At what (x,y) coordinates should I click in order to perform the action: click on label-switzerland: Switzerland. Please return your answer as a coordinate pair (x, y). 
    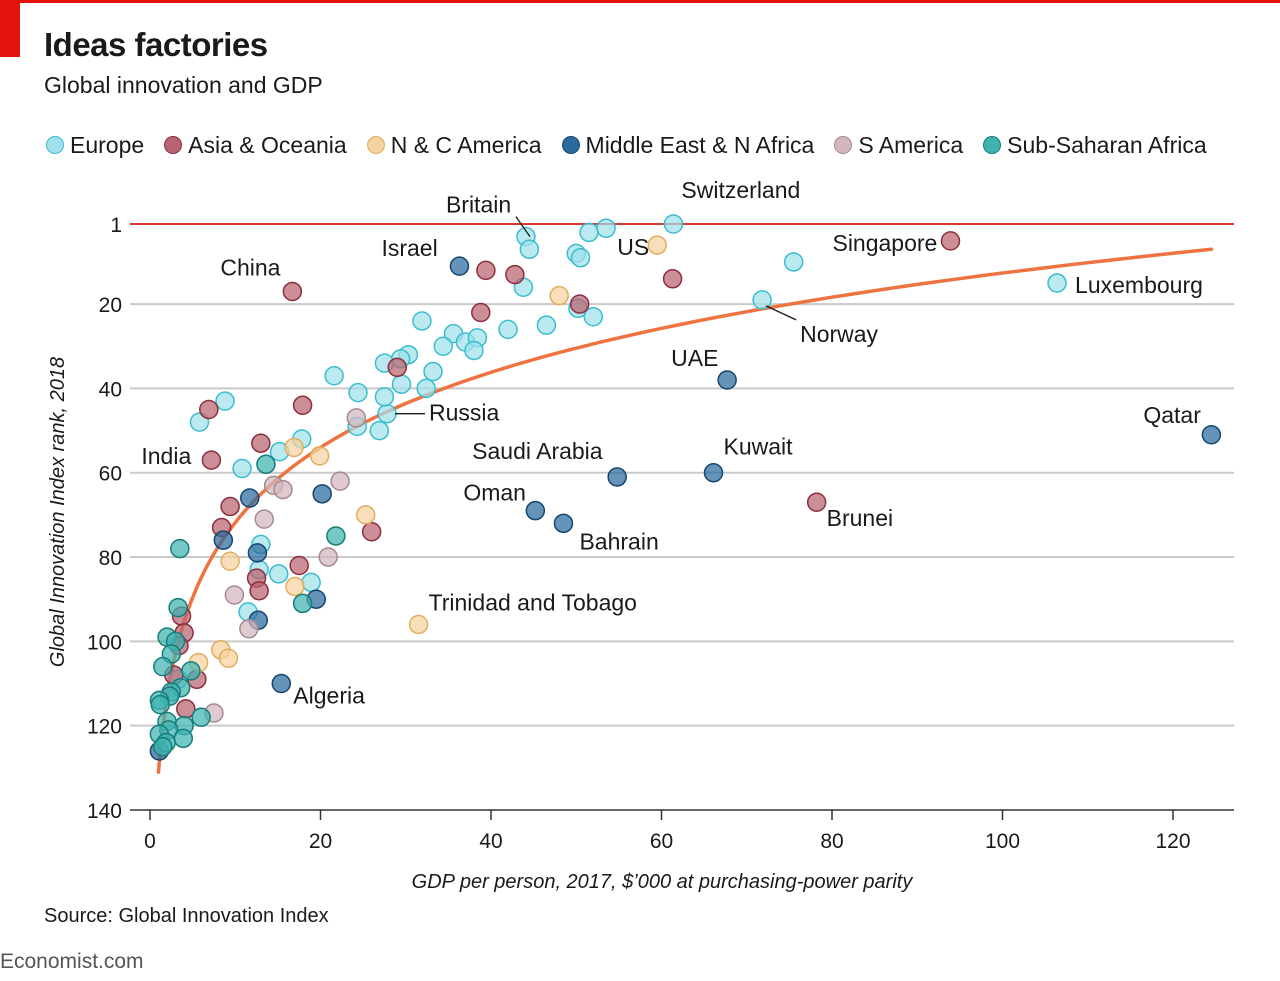
    Looking at the image, I should click on (740, 190).